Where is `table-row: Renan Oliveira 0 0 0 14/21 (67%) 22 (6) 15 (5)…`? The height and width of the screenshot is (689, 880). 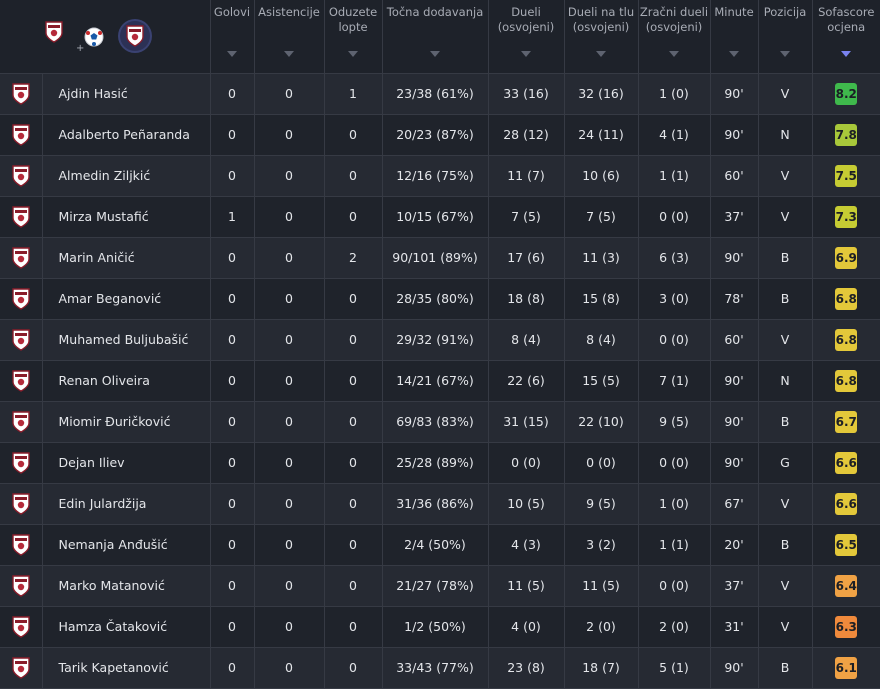
table-row: Renan Oliveira 0 0 0 14/21 (67%) 22 (6) 15 (5)… is located at coordinates (440, 381).